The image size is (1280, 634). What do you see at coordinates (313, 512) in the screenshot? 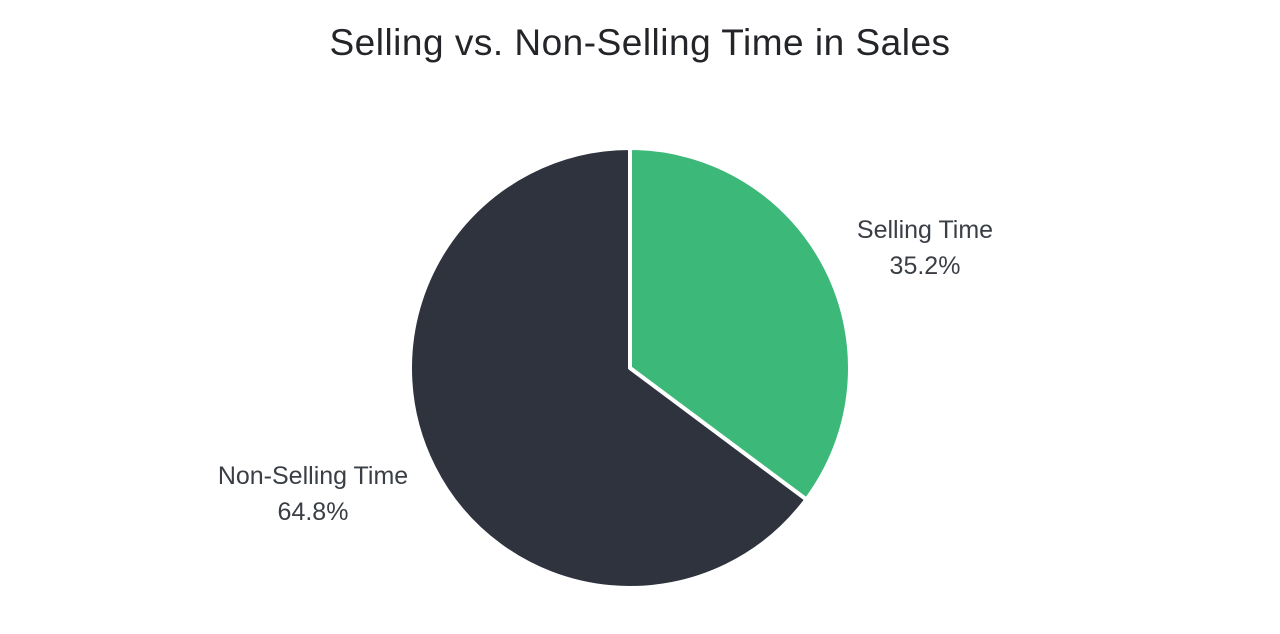
I see `slice-label-percent: 64.8%` at bounding box center [313, 512].